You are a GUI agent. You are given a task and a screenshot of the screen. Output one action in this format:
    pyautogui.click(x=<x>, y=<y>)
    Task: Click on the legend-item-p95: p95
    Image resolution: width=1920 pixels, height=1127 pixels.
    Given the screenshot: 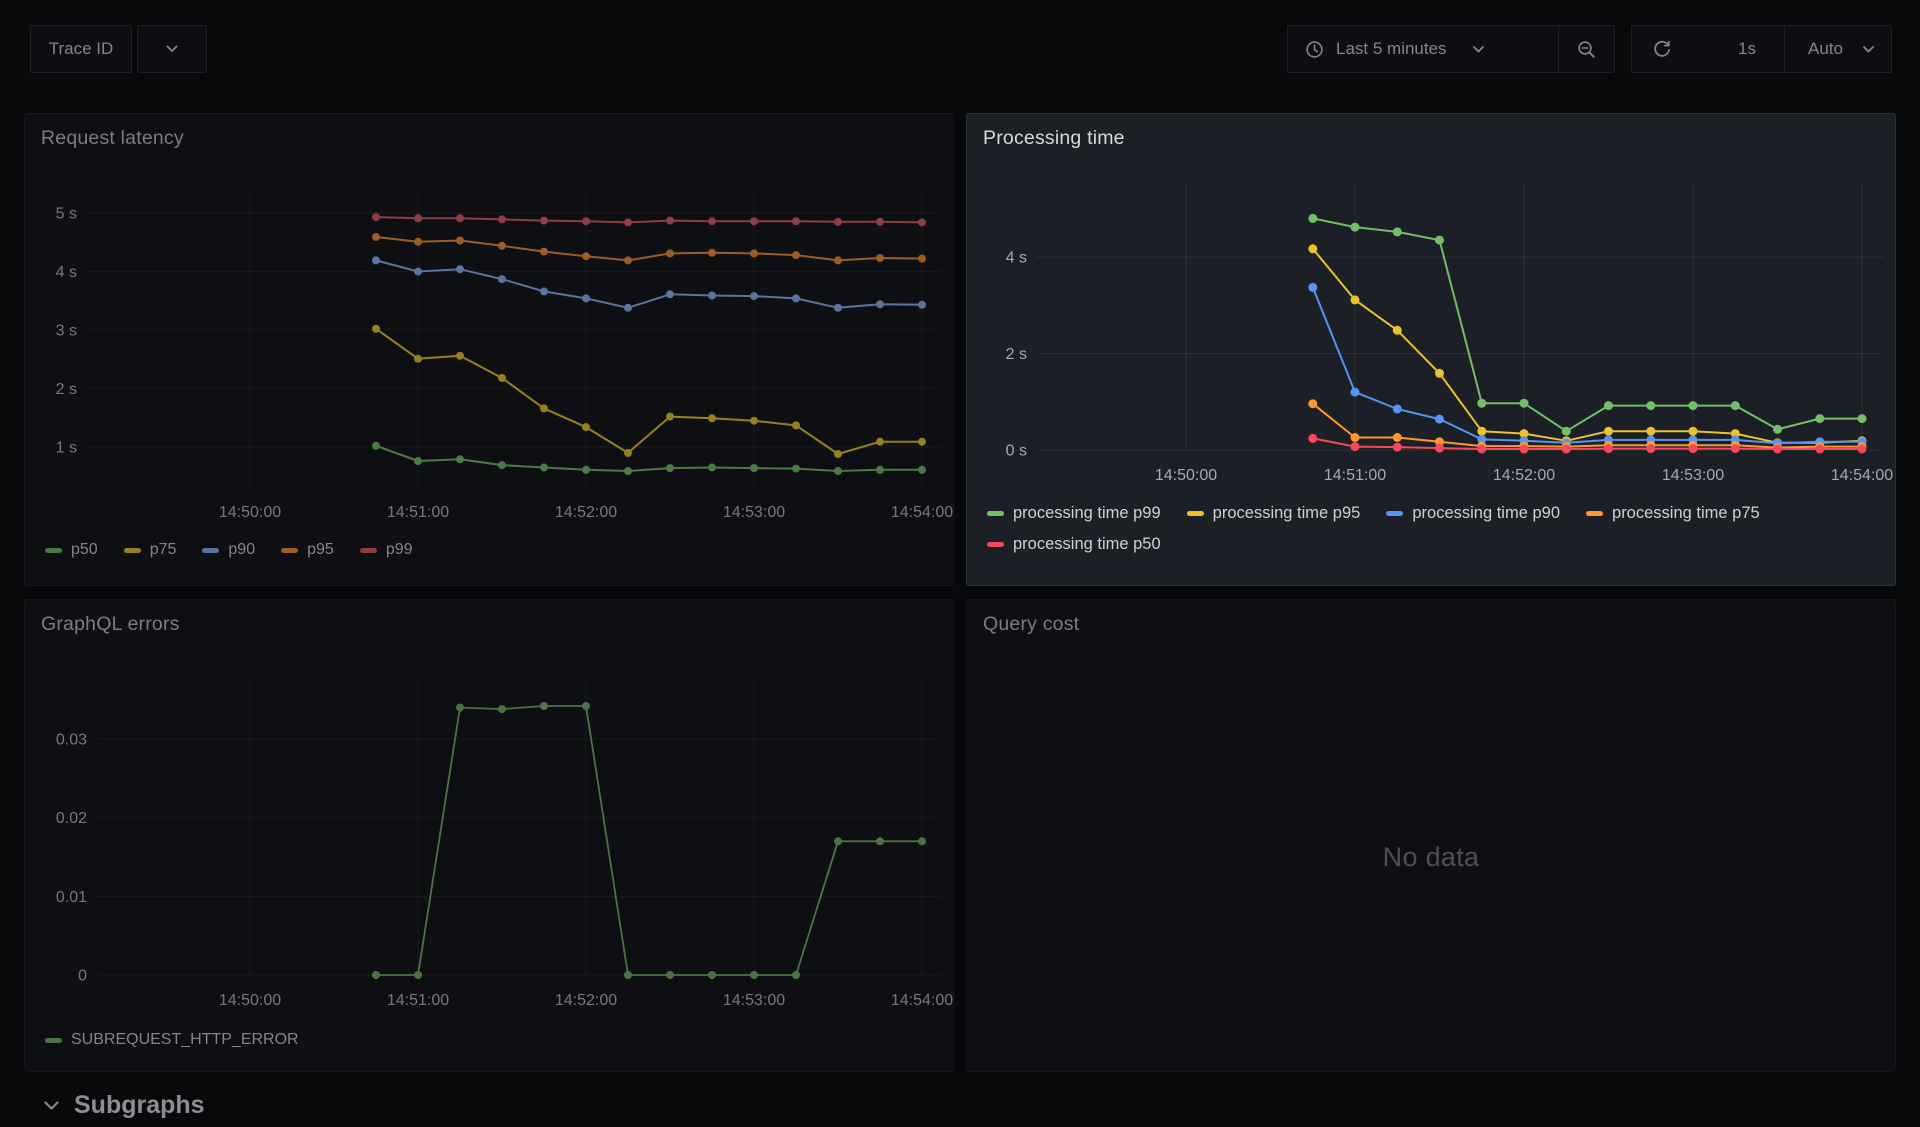 What is the action you would take?
    pyautogui.click(x=307, y=550)
    